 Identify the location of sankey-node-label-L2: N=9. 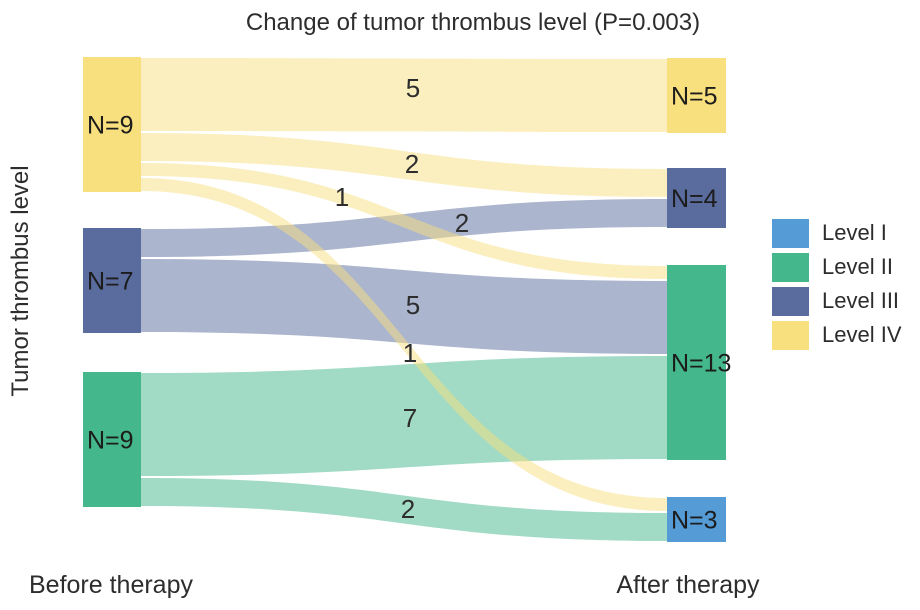
(110, 441).